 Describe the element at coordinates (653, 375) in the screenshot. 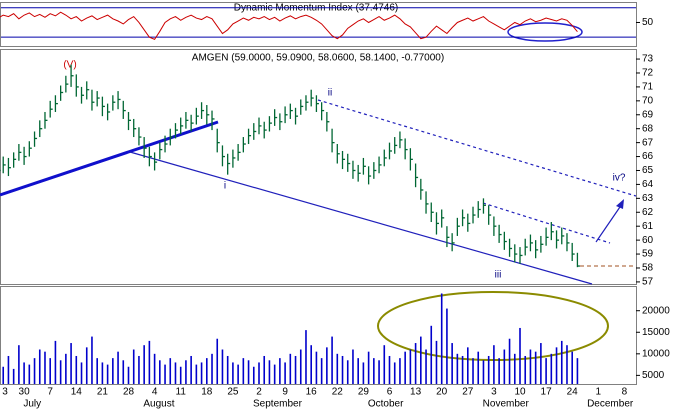

I see `y-tick-label: 5000` at that location.